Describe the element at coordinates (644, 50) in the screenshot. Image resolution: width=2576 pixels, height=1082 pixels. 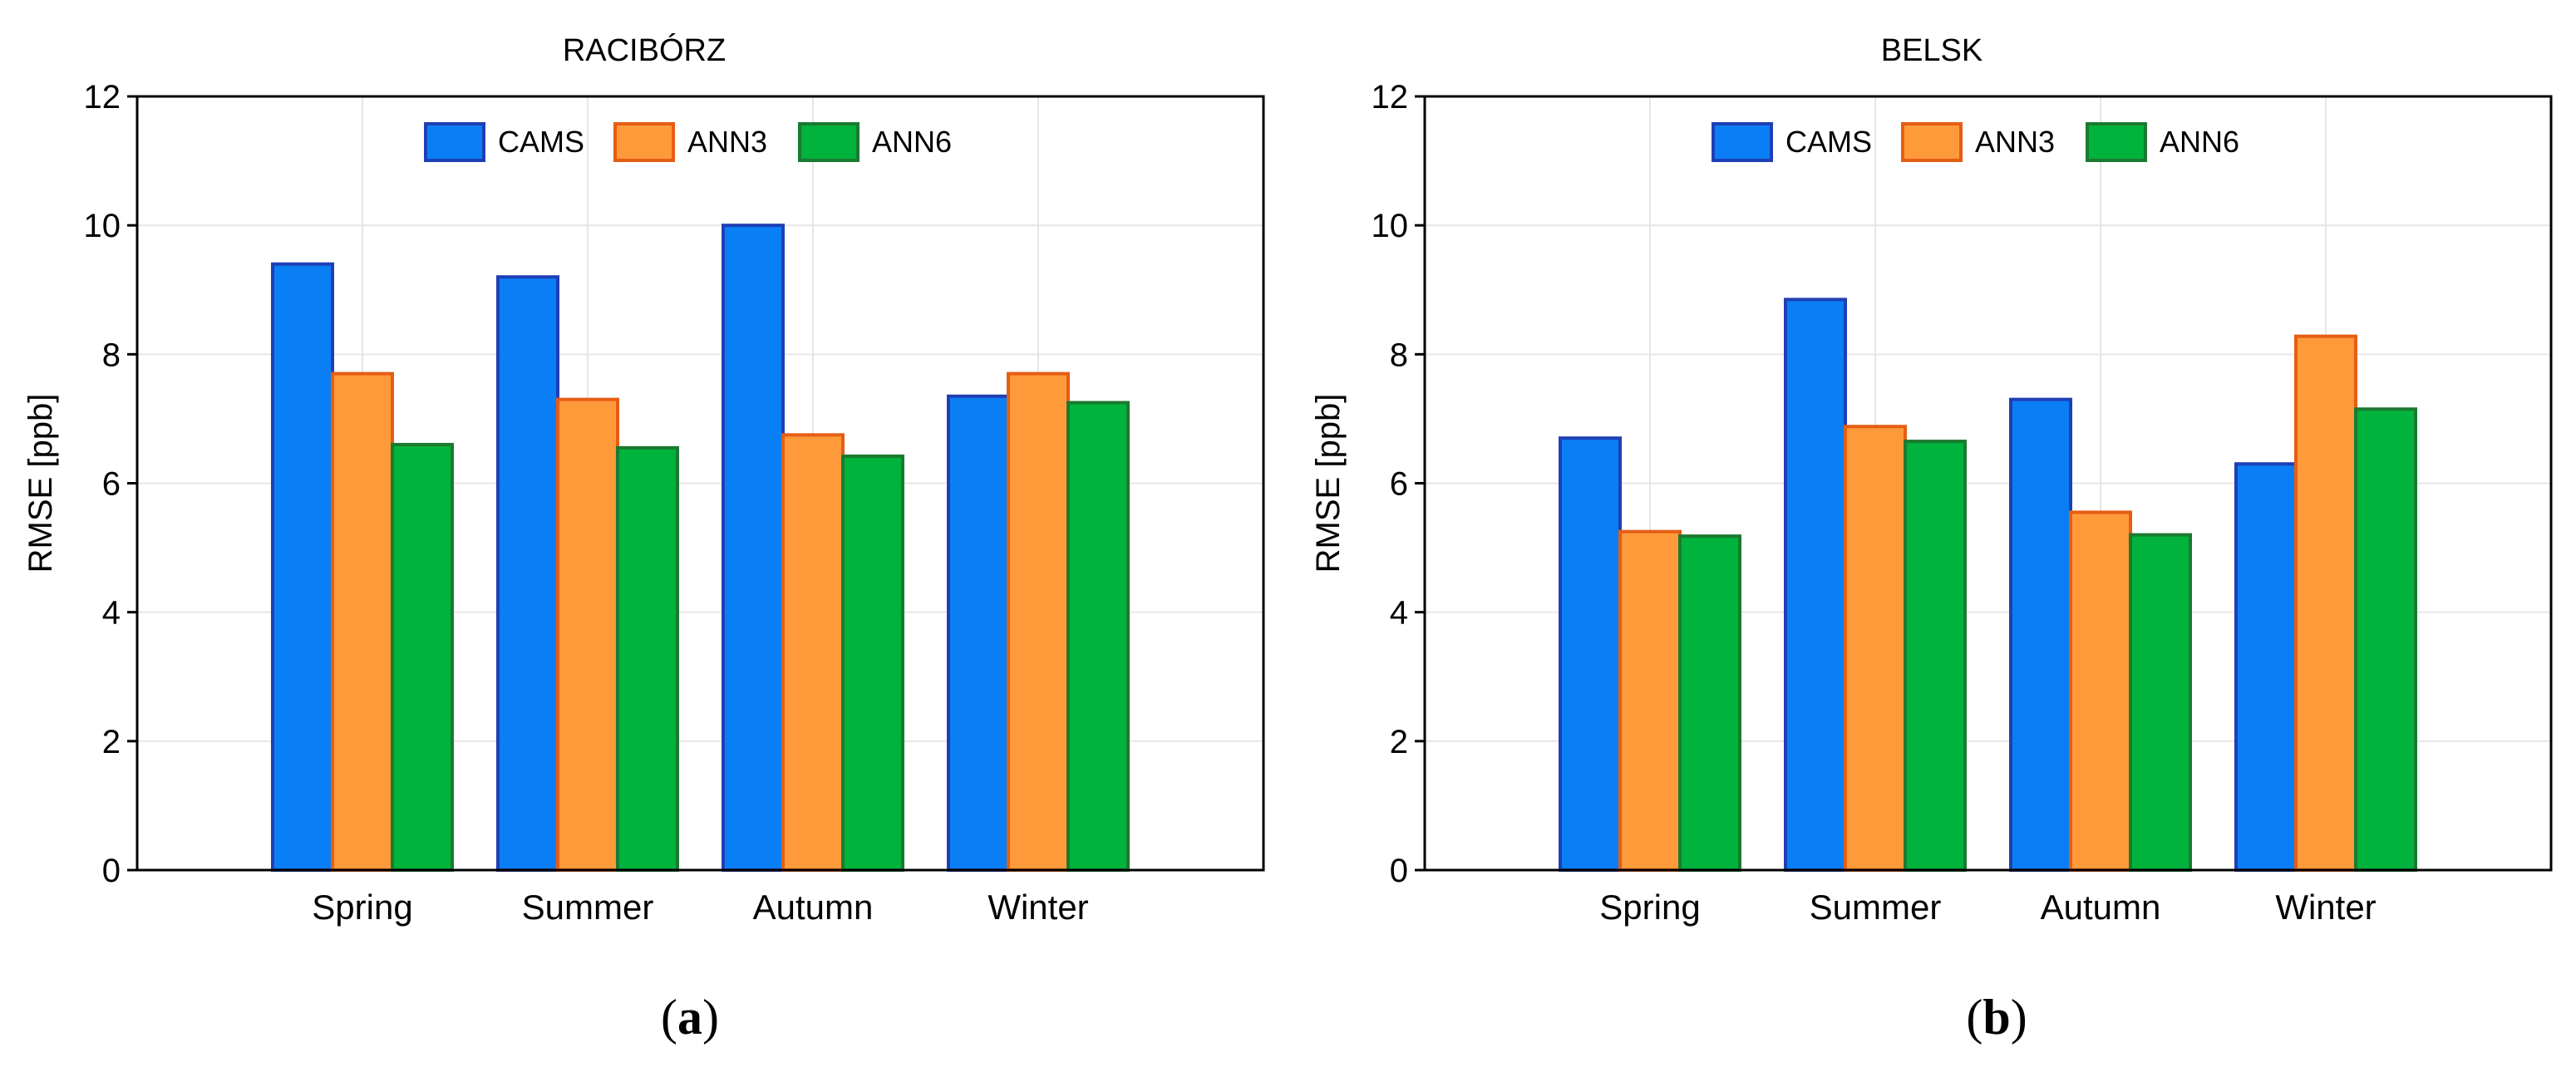
I see `chart-title: RACIBÓRZ` at that location.